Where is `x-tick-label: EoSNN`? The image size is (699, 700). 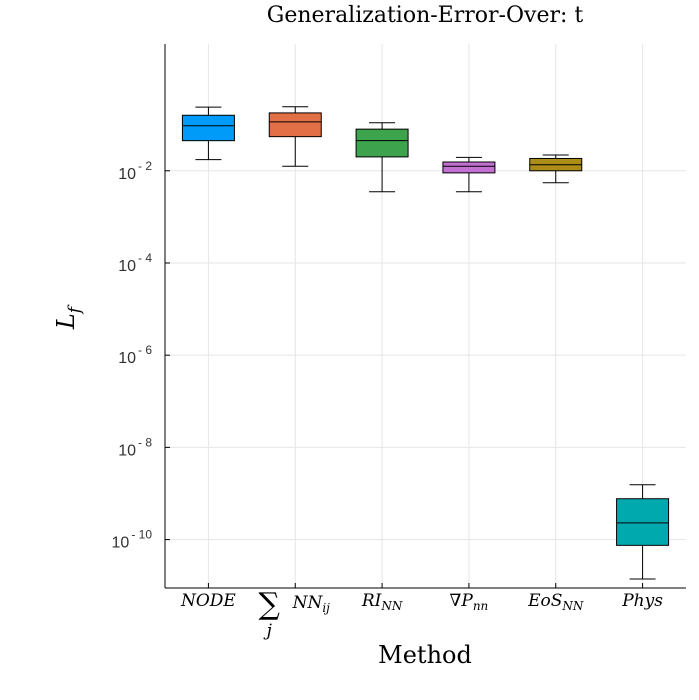 x-tick-label: EoSNN is located at coordinates (555, 602).